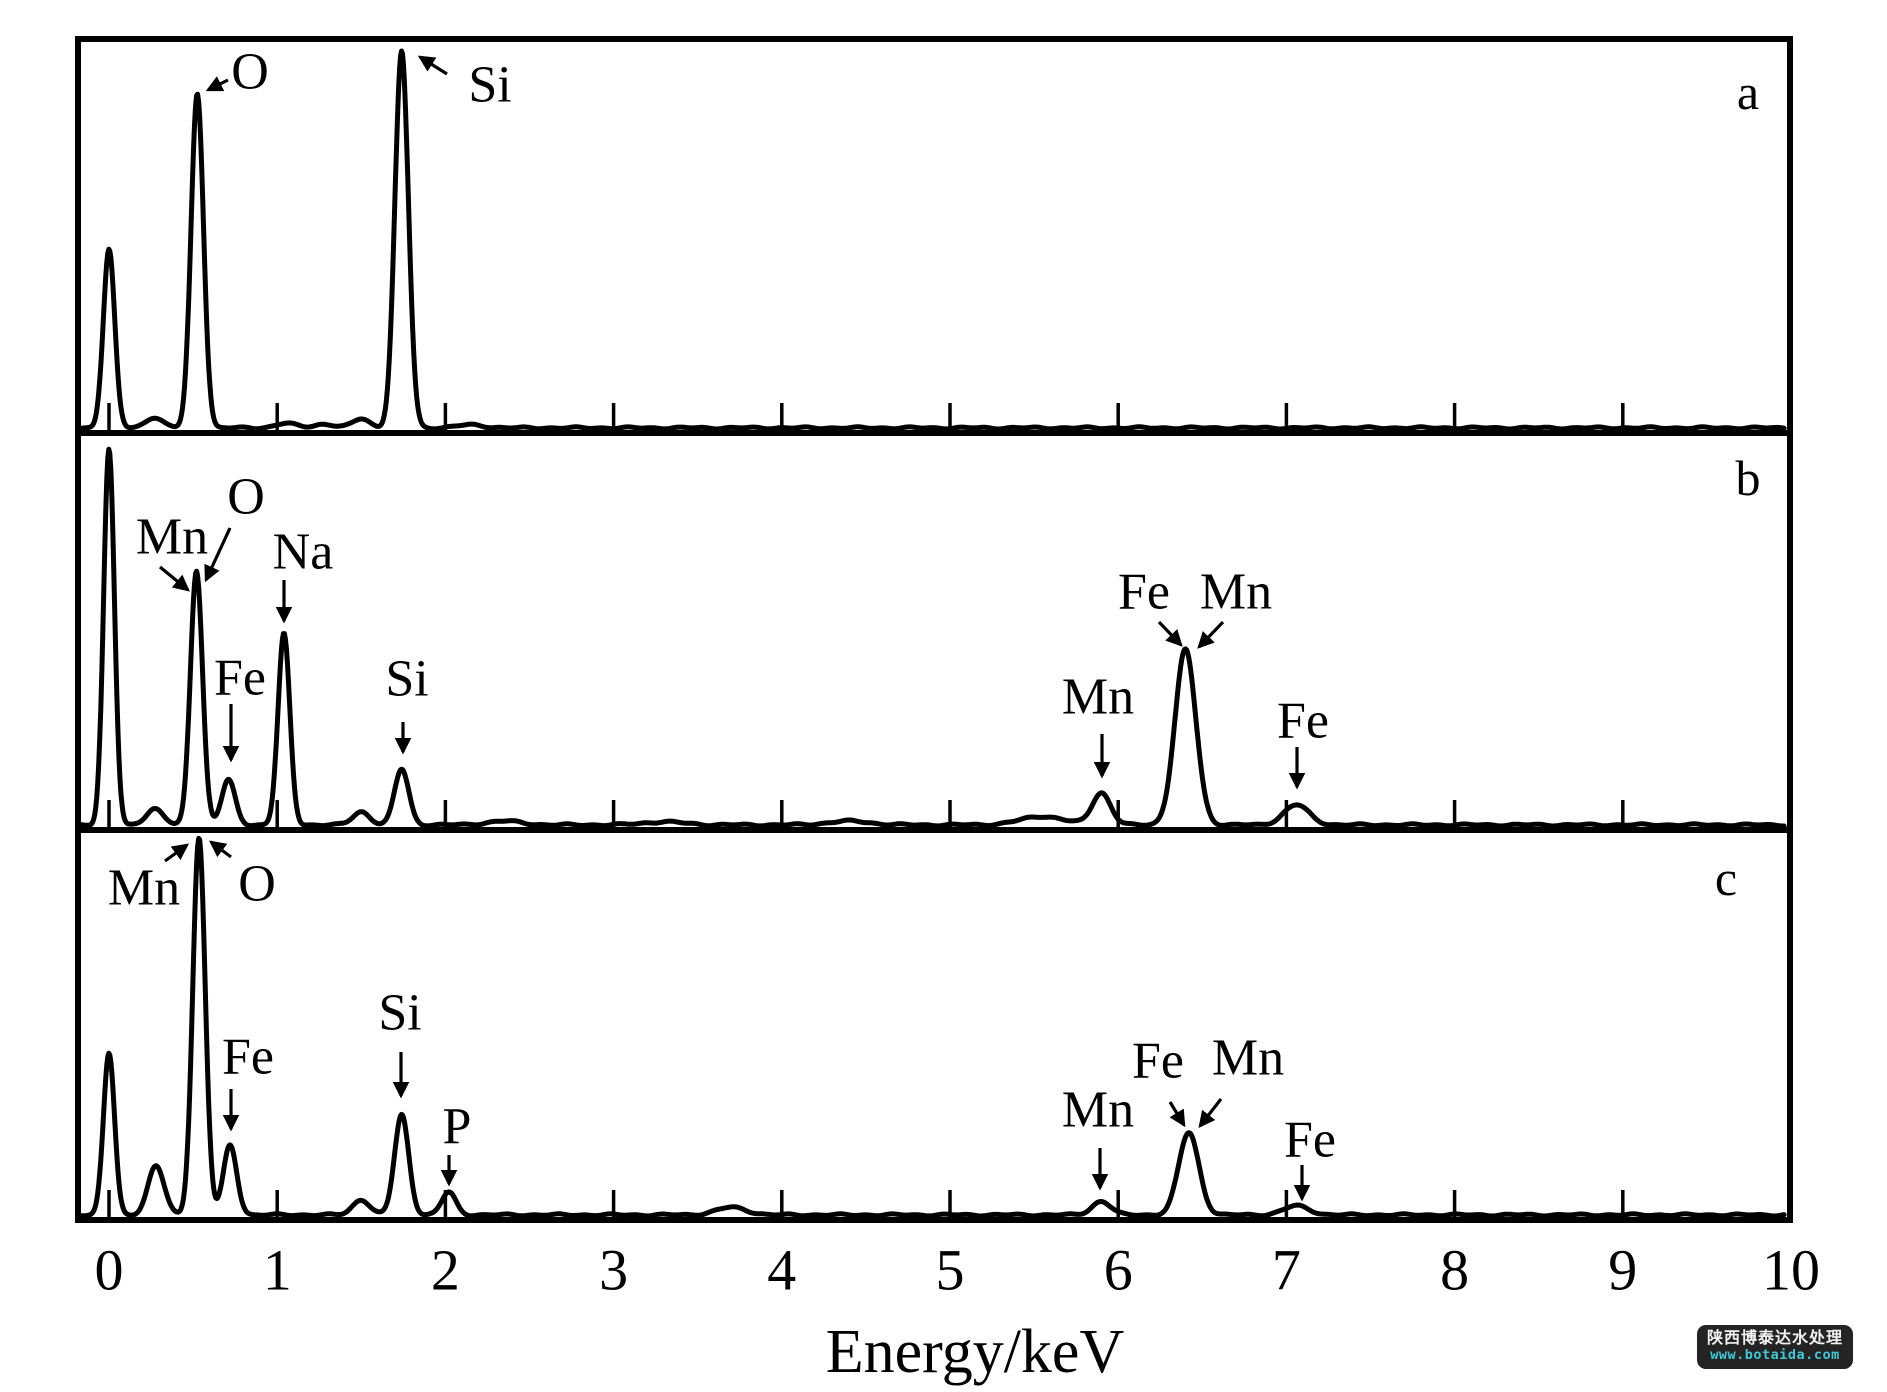  Describe the element at coordinates (1210, 1113) in the screenshot. I see `annotation-arrow-c-7-Mn` at that location.